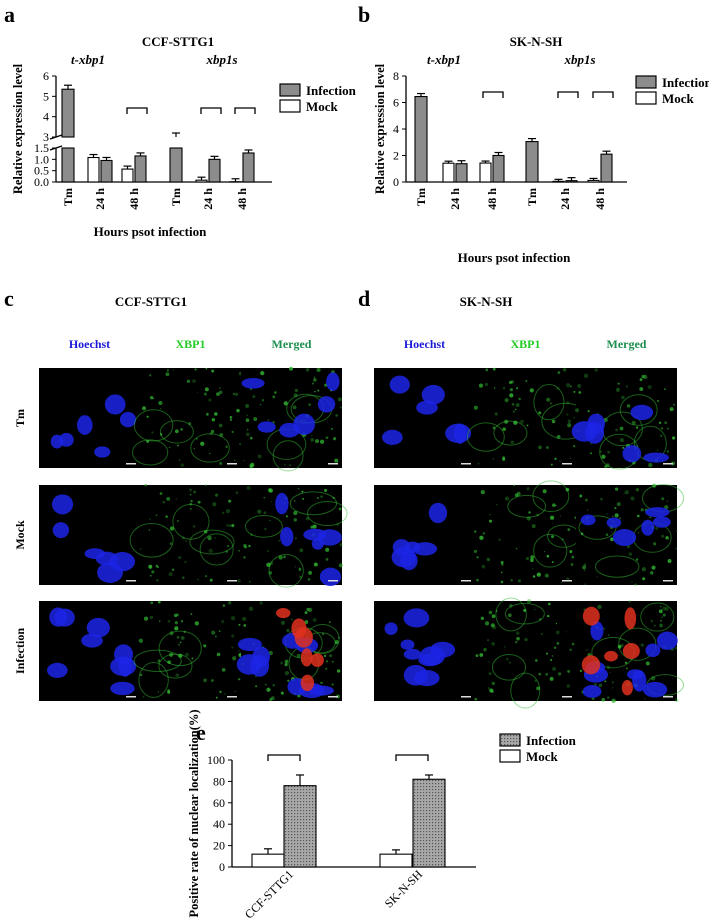 This screenshot has width=709, height=923. Describe the element at coordinates (180, 648) in the screenshot. I see `cell-outline` at that location.